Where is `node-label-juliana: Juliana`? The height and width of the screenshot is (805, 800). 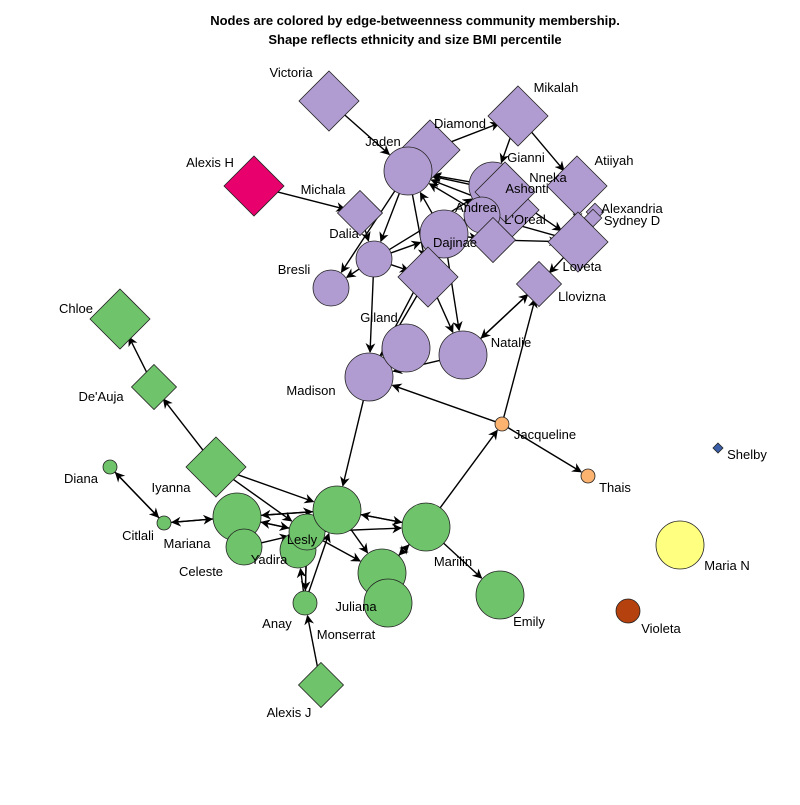
node-label-juliana: Juliana is located at coordinates (356, 606).